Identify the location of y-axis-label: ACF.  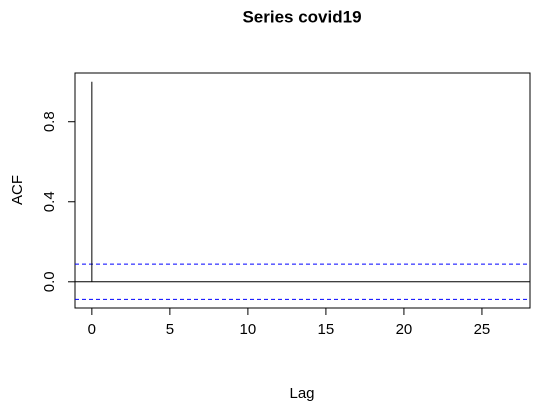
(17, 190).